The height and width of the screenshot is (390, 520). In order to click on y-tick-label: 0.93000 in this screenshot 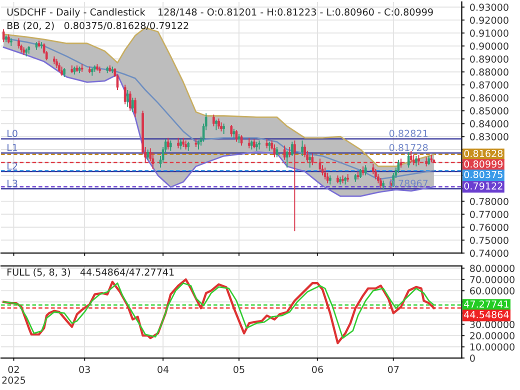, I will do `click(489, 7)`.